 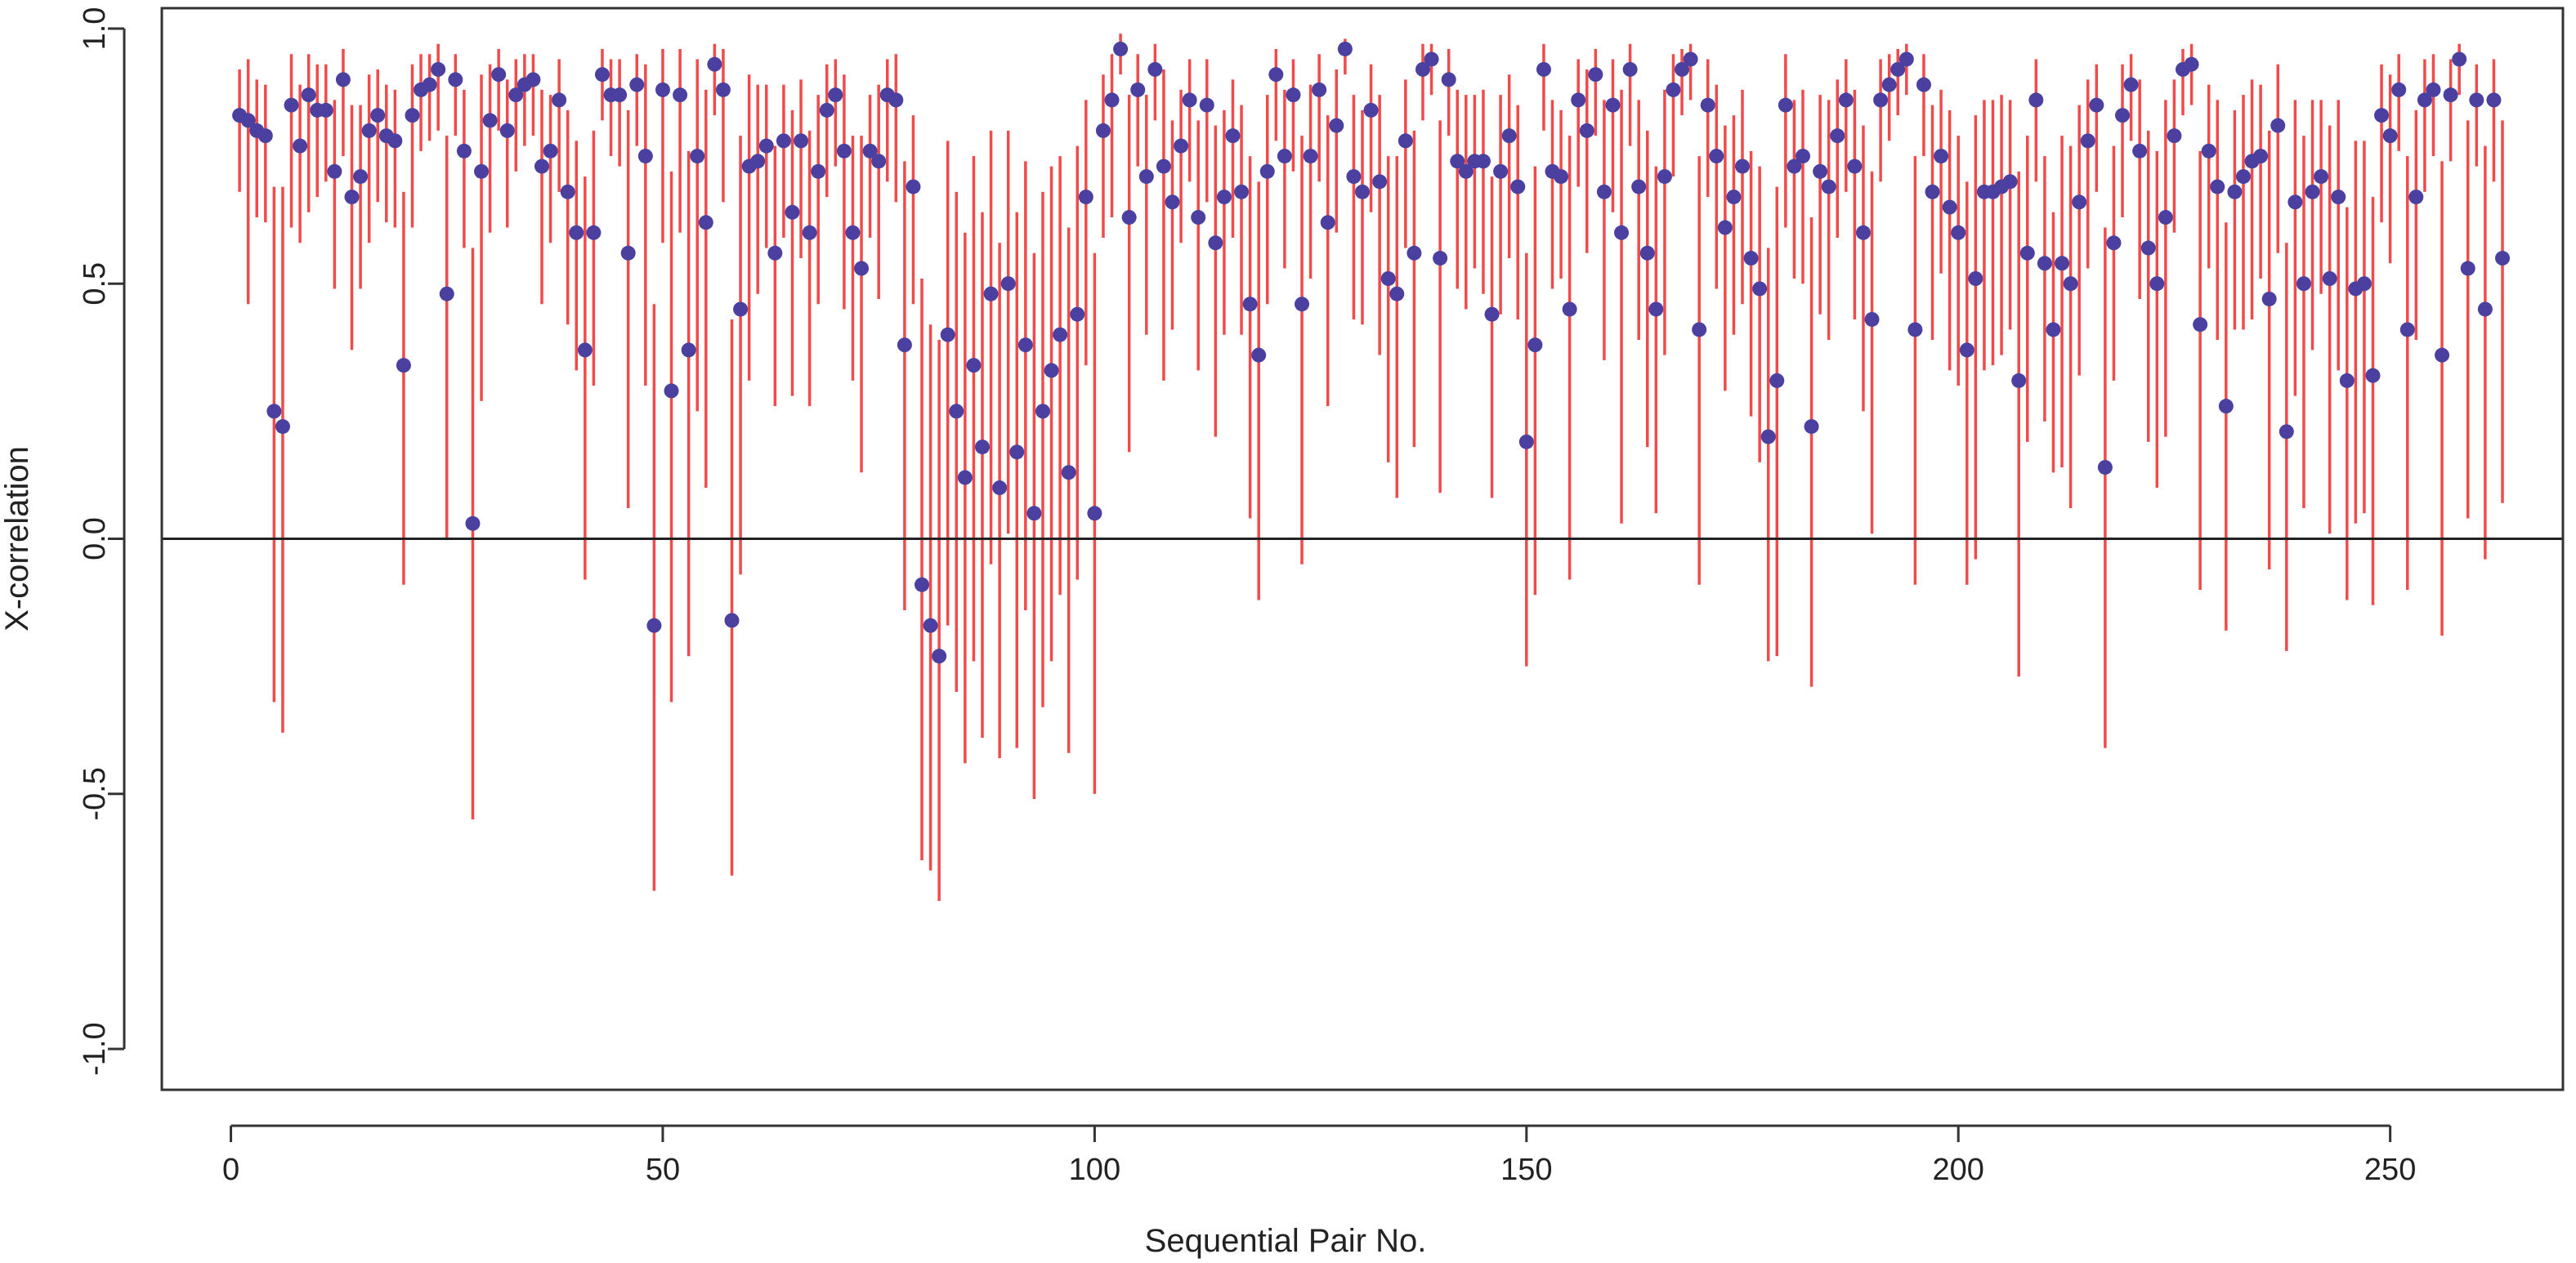 What do you see at coordinates (1319, 1155) in the screenshot?
I see `x-axis: 0 50 100 150 200 250` at bounding box center [1319, 1155].